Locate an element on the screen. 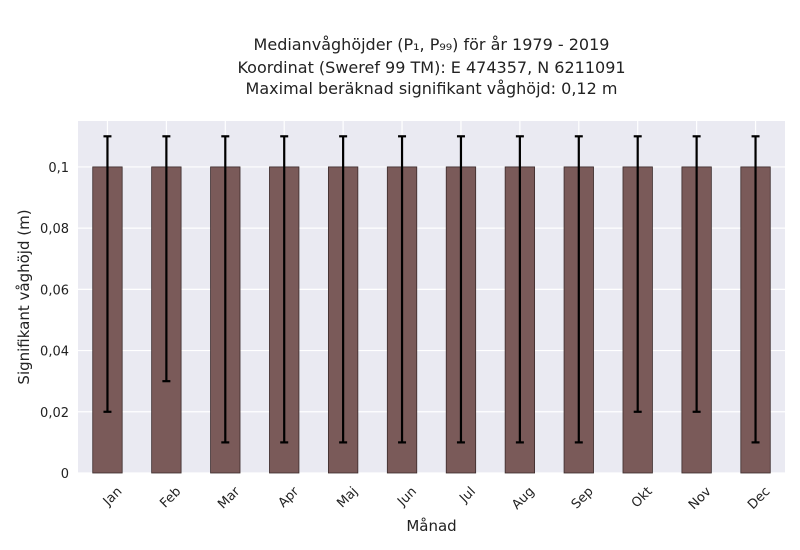 Image resolution: width=800 pixels, height=550 pixels. error-bar-nov is located at coordinates (696, 274).